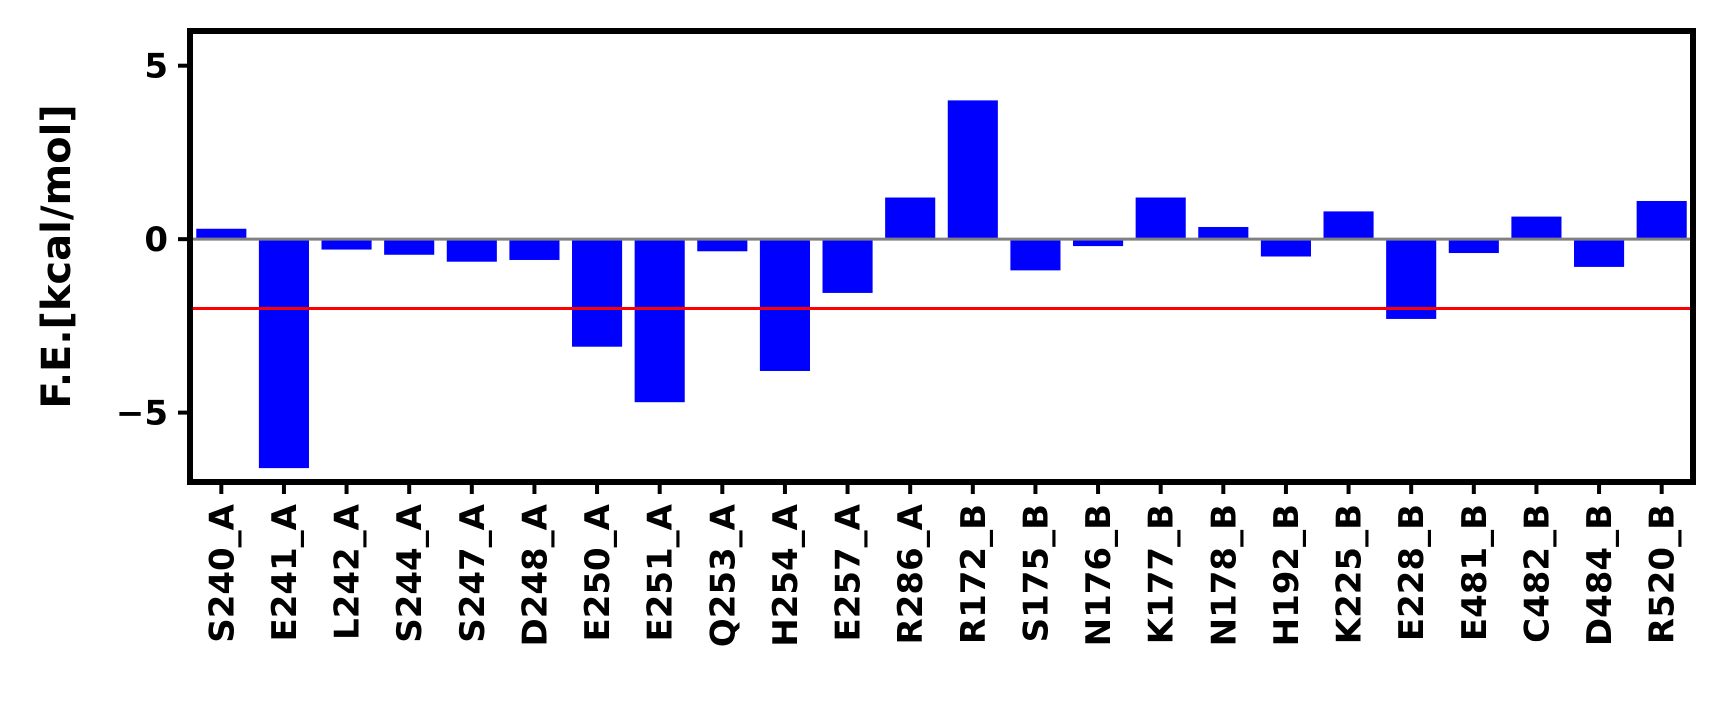 This screenshot has width=1718, height=719. Describe the element at coordinates (156, 67) in the screenshot. I see `y-tick-label: 5` at that location.